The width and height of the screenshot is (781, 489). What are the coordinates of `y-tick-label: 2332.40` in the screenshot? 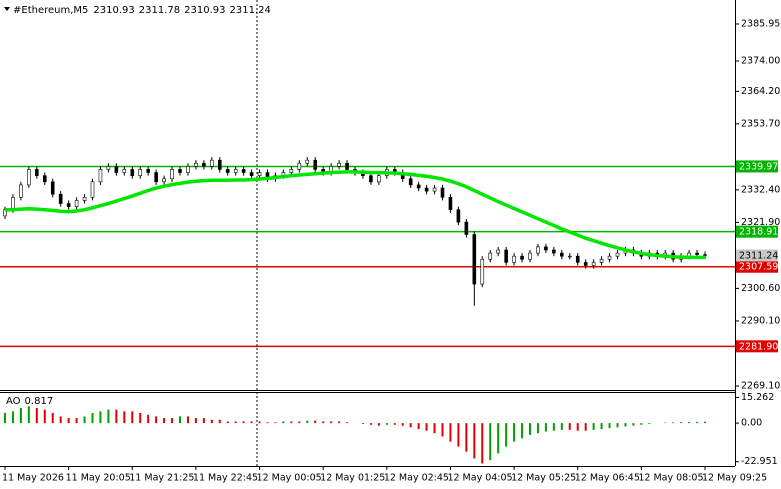 It's located at (760, 189).